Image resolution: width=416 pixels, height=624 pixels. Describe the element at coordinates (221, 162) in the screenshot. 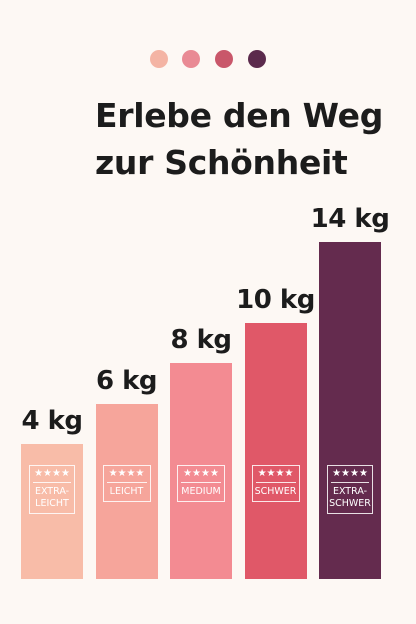

I see `title-line-2: zur Schönheit` at that location.